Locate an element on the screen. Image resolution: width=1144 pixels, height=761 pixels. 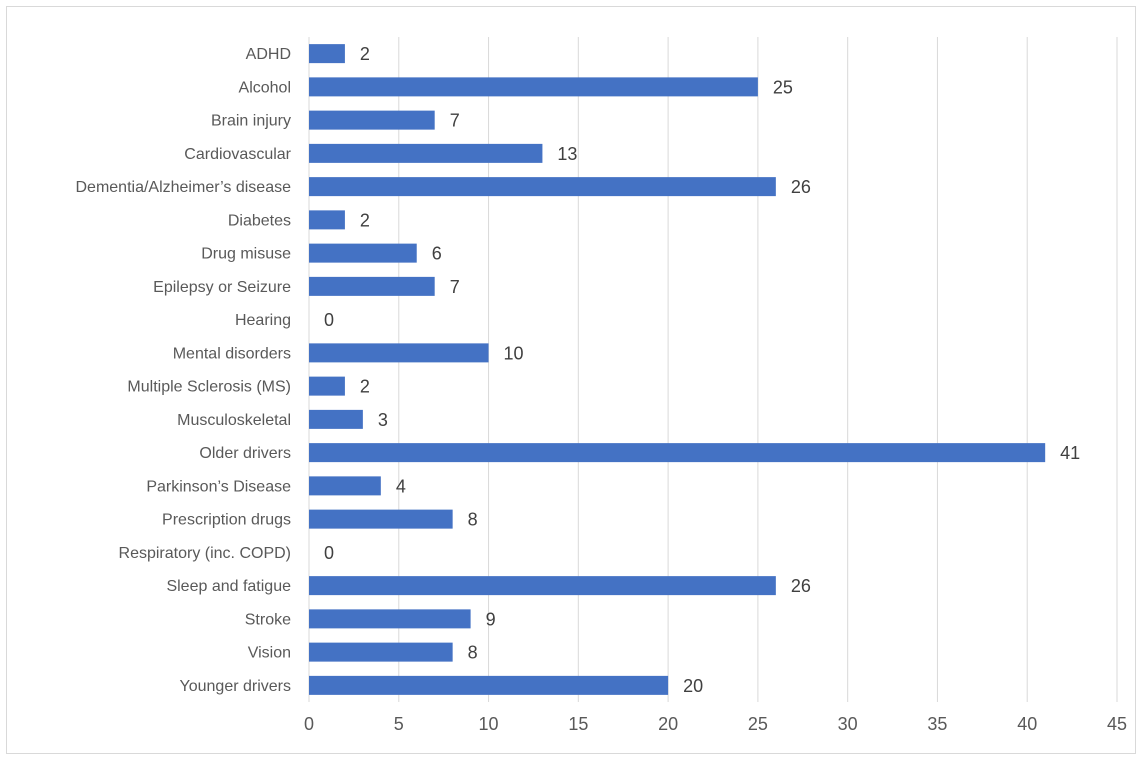
x-tick-label: 0 is located at coordinates (309, 724).